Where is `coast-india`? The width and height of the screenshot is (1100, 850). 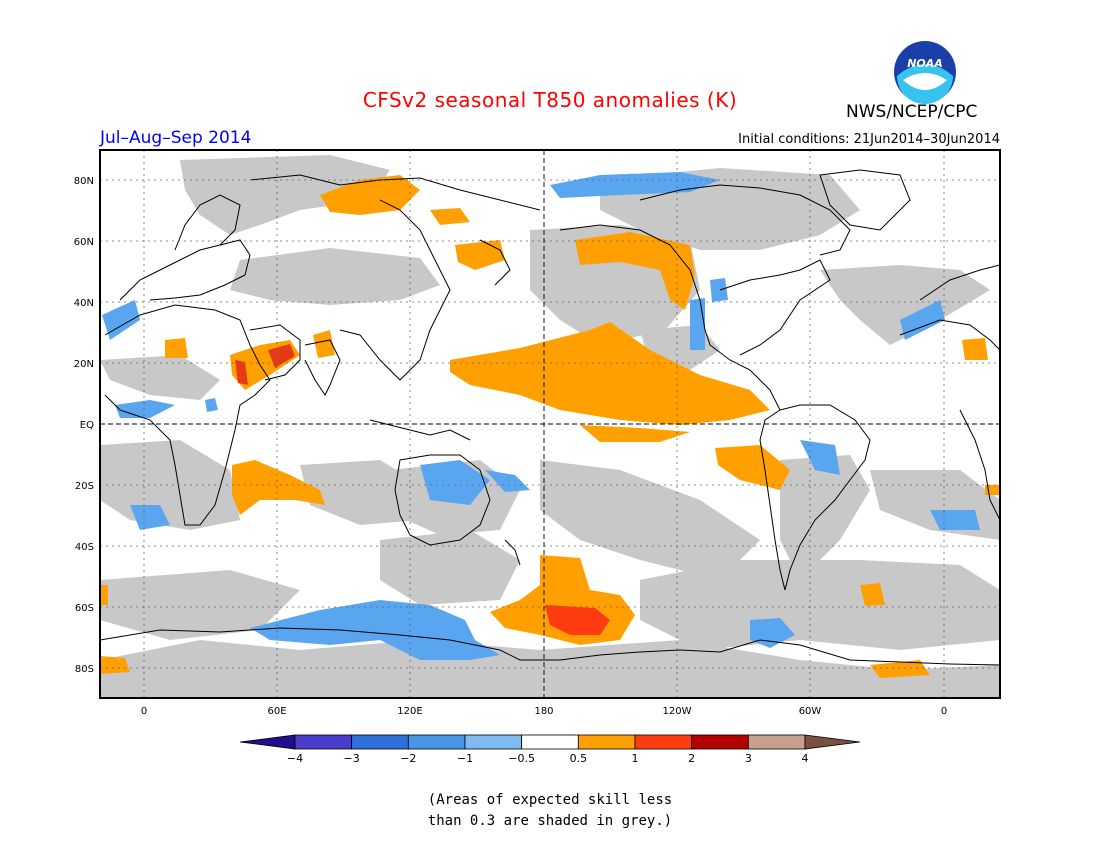 coast-india is located at coordinates (322, 367).